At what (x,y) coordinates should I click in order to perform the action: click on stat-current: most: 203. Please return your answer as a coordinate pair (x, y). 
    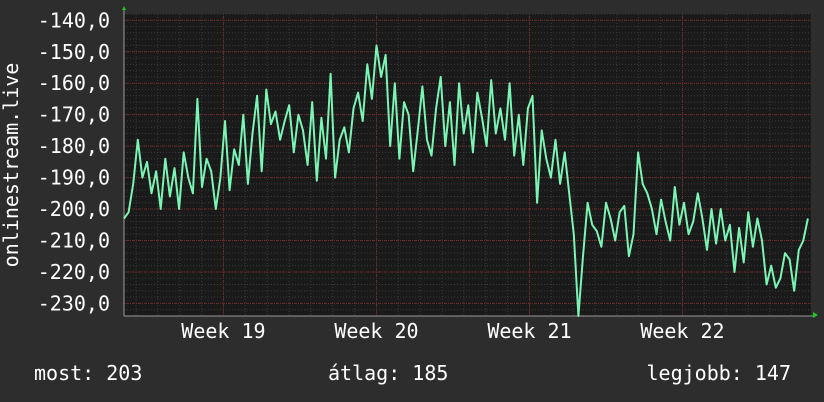
    Looking at the image, I should click on (88, 373).